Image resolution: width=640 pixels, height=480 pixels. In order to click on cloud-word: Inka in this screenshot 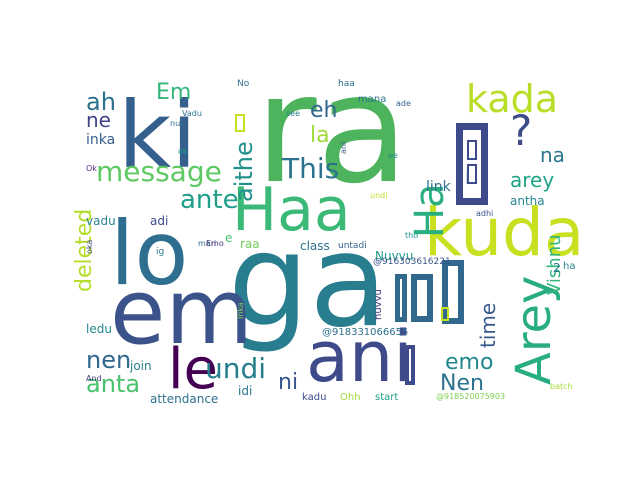, I will do `click(240, 311)`.